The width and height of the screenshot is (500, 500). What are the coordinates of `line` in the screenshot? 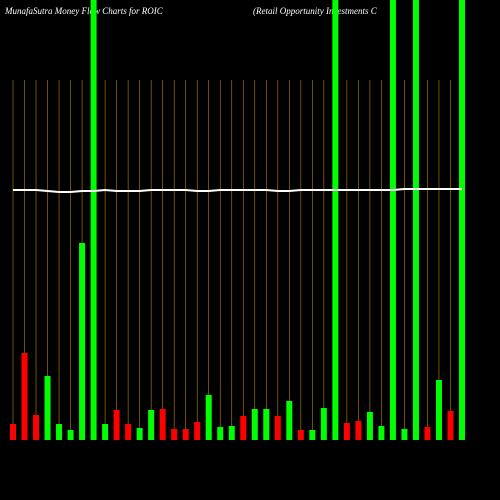 It's located at (237, 190).